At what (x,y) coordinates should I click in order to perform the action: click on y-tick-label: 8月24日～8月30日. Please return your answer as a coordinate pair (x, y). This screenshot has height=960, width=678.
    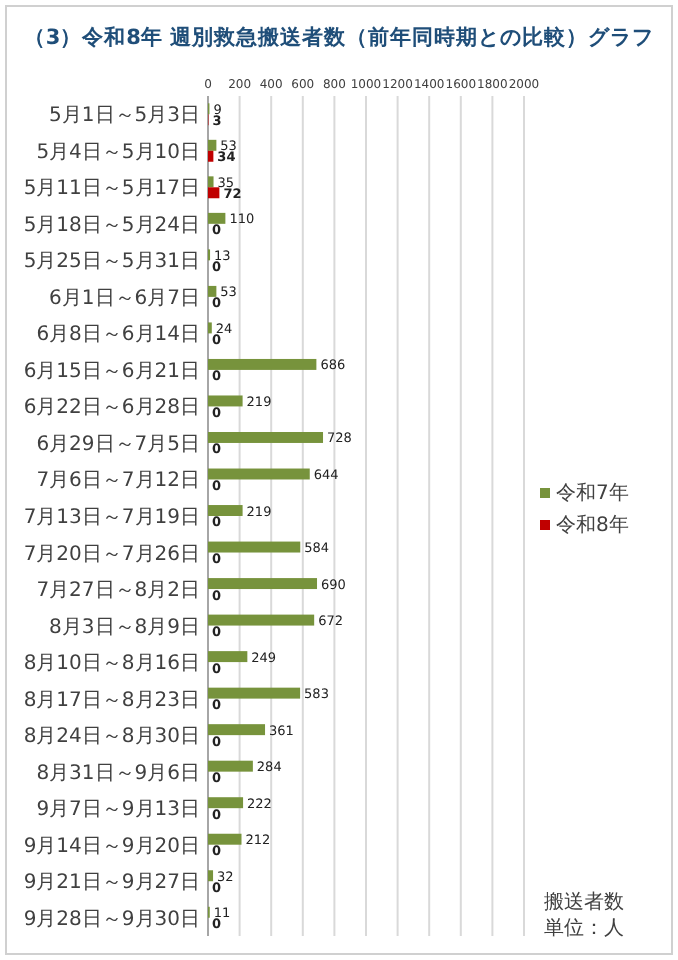
    Looking at the image, I should click on (111, 737).